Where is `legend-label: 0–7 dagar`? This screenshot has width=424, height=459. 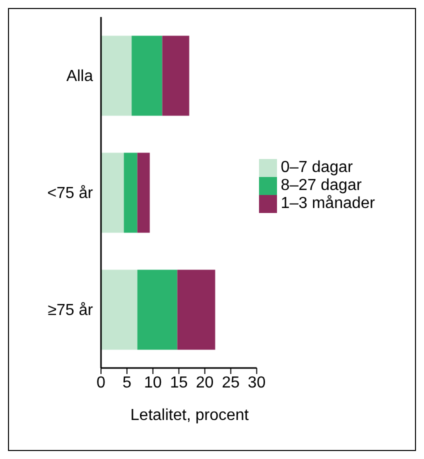 legend-label: 0–7 dagar is located at coordinates (316, 167).